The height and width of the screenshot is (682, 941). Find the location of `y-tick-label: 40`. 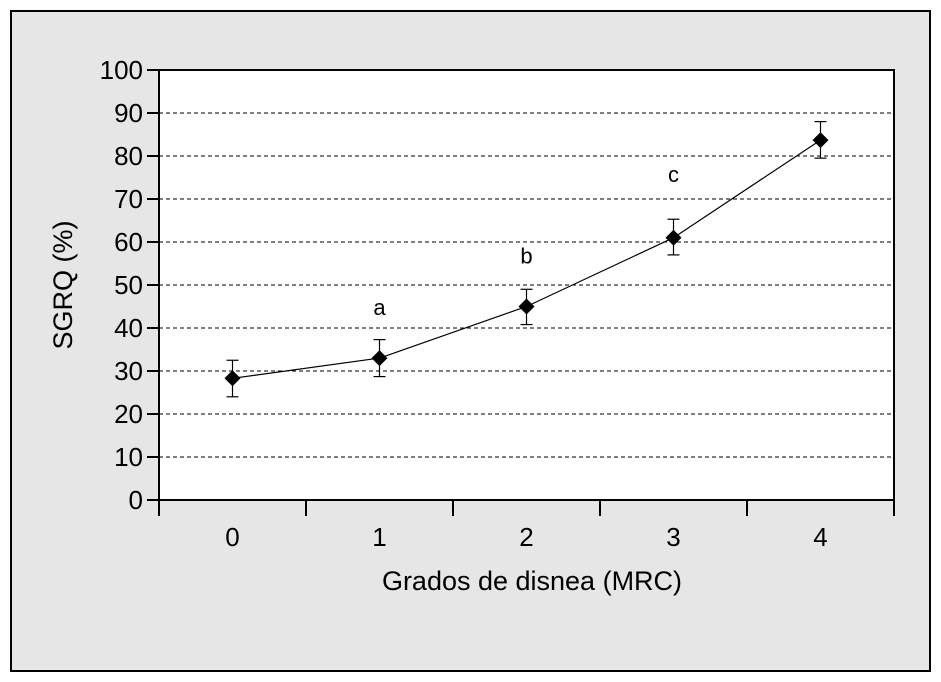

y-tick-label: 40 is located at coordinates (128, 328).